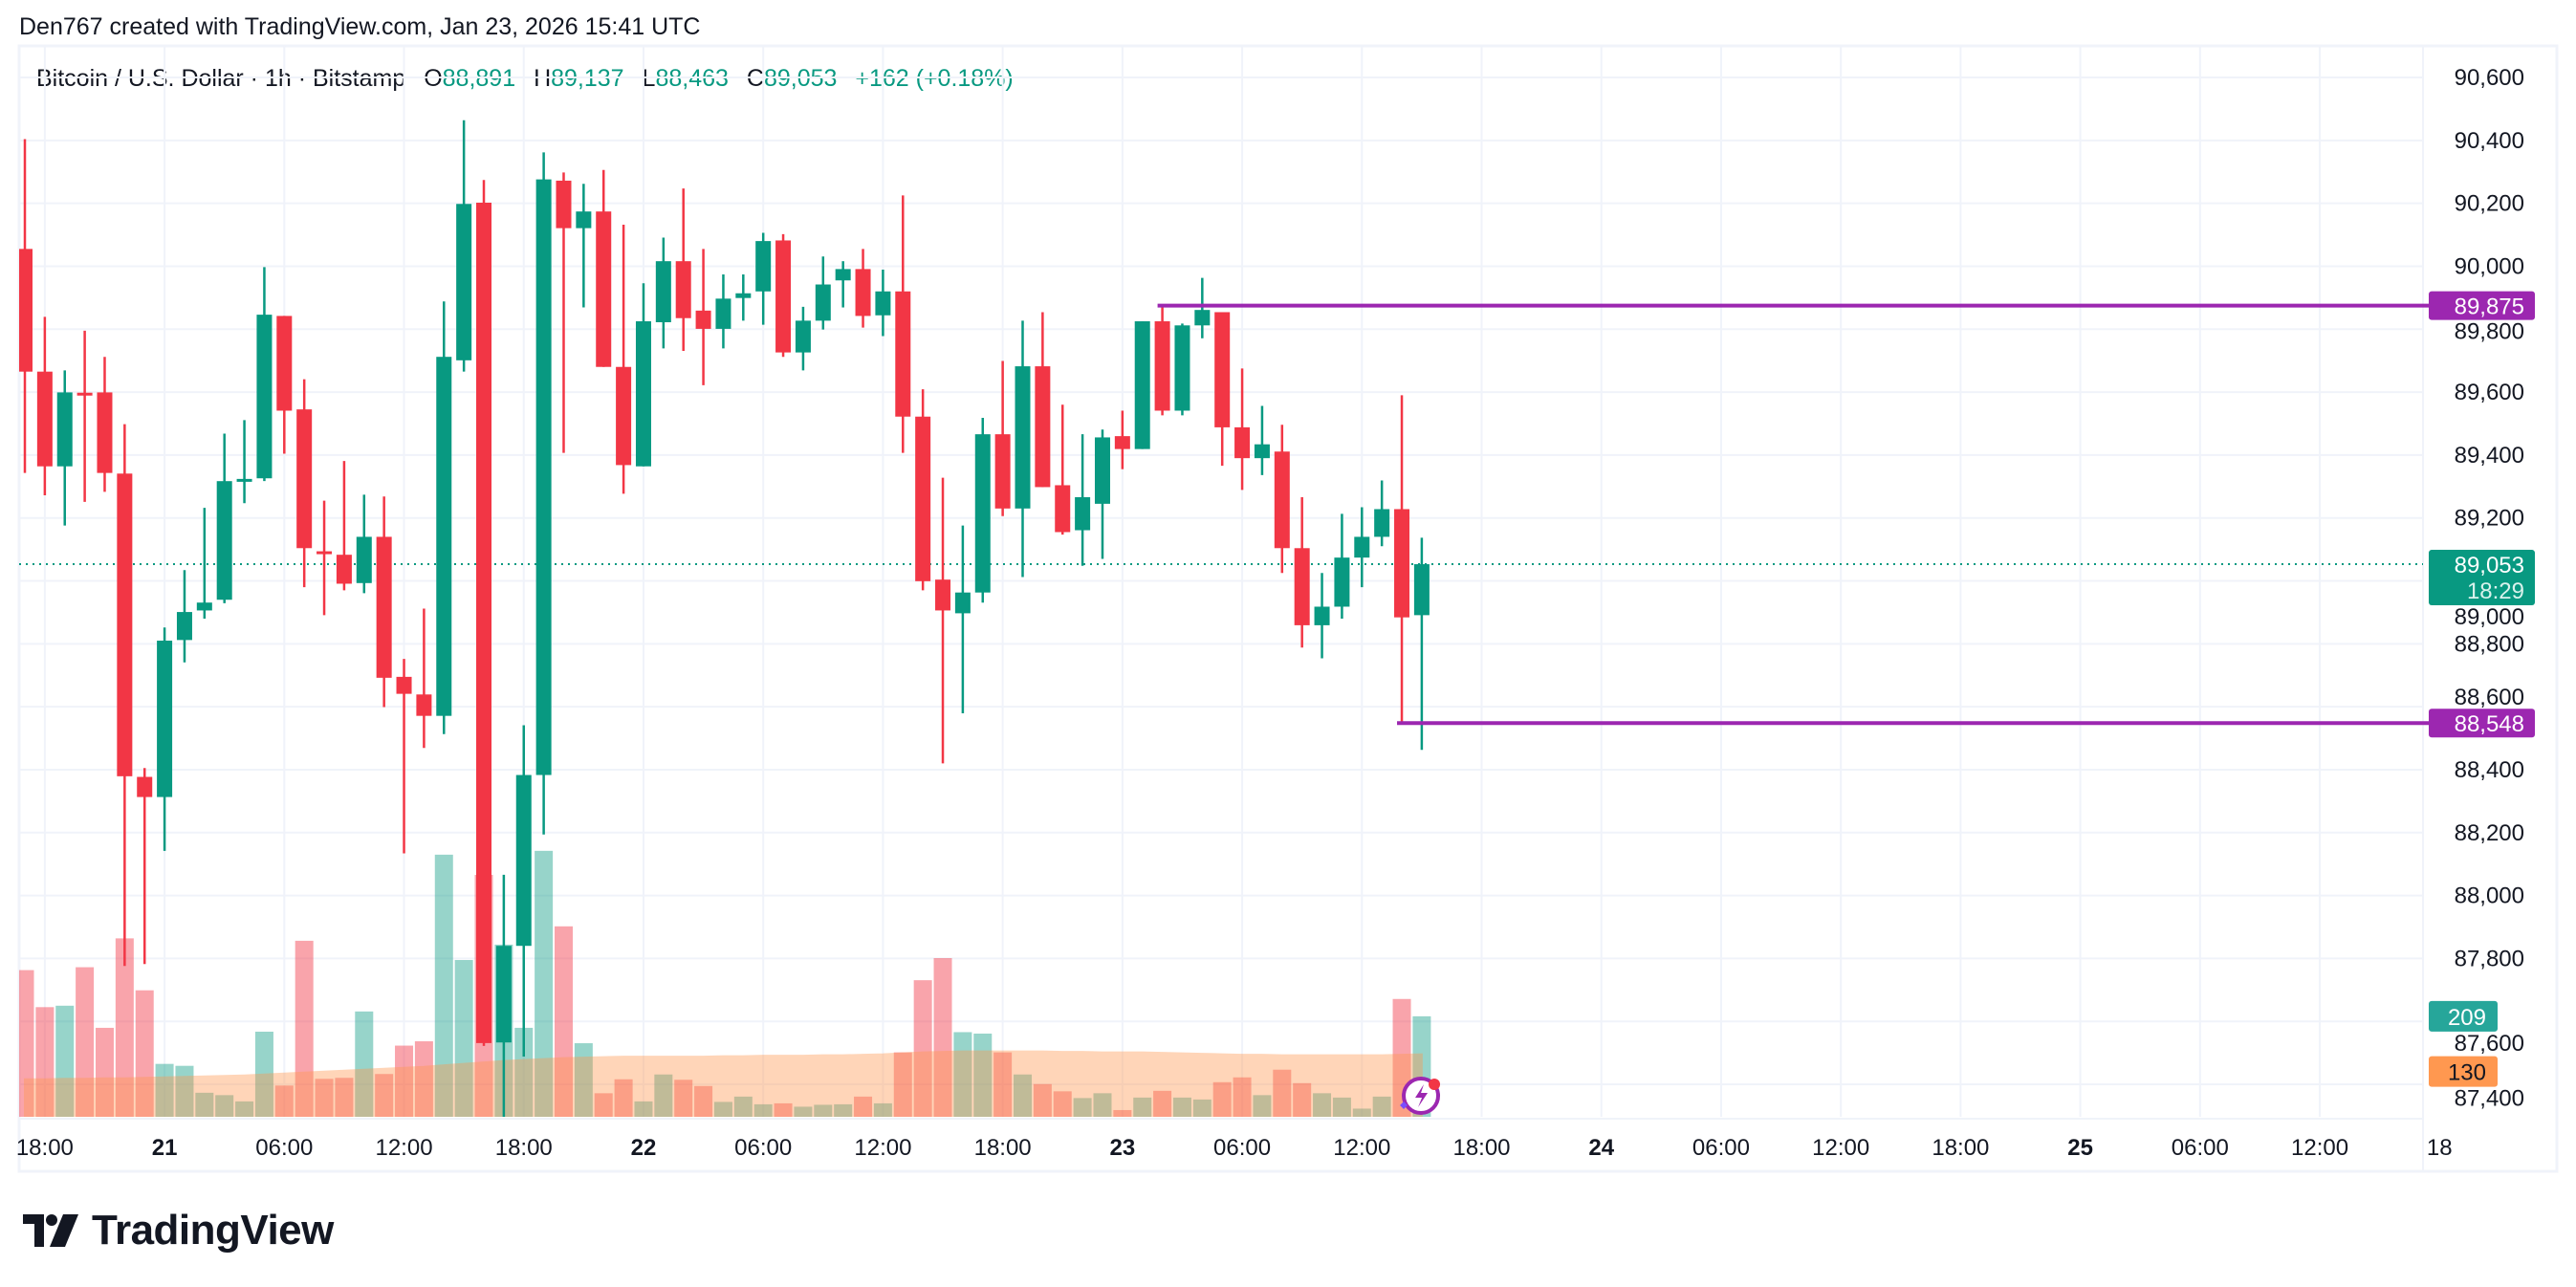 The image size is (2576, 1287). I want to click on price-tick-label: 89,600, so click(2489, 392).